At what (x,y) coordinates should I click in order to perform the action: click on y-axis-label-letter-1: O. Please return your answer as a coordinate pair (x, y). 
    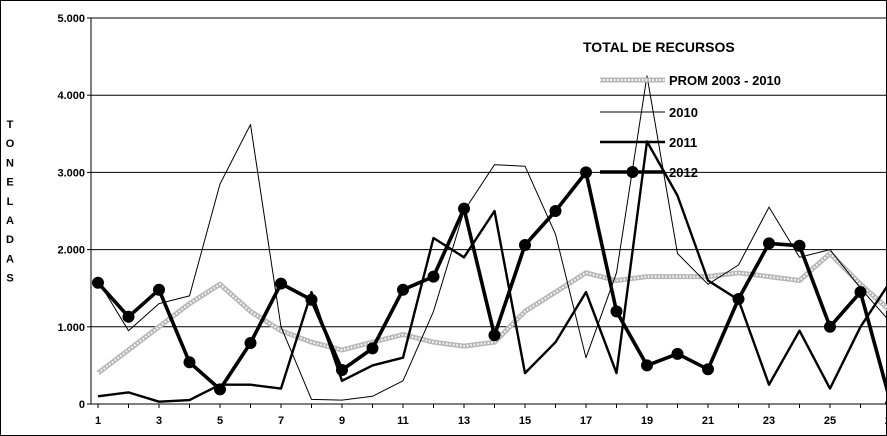
    Looking at the image, I should click on (10, 144).